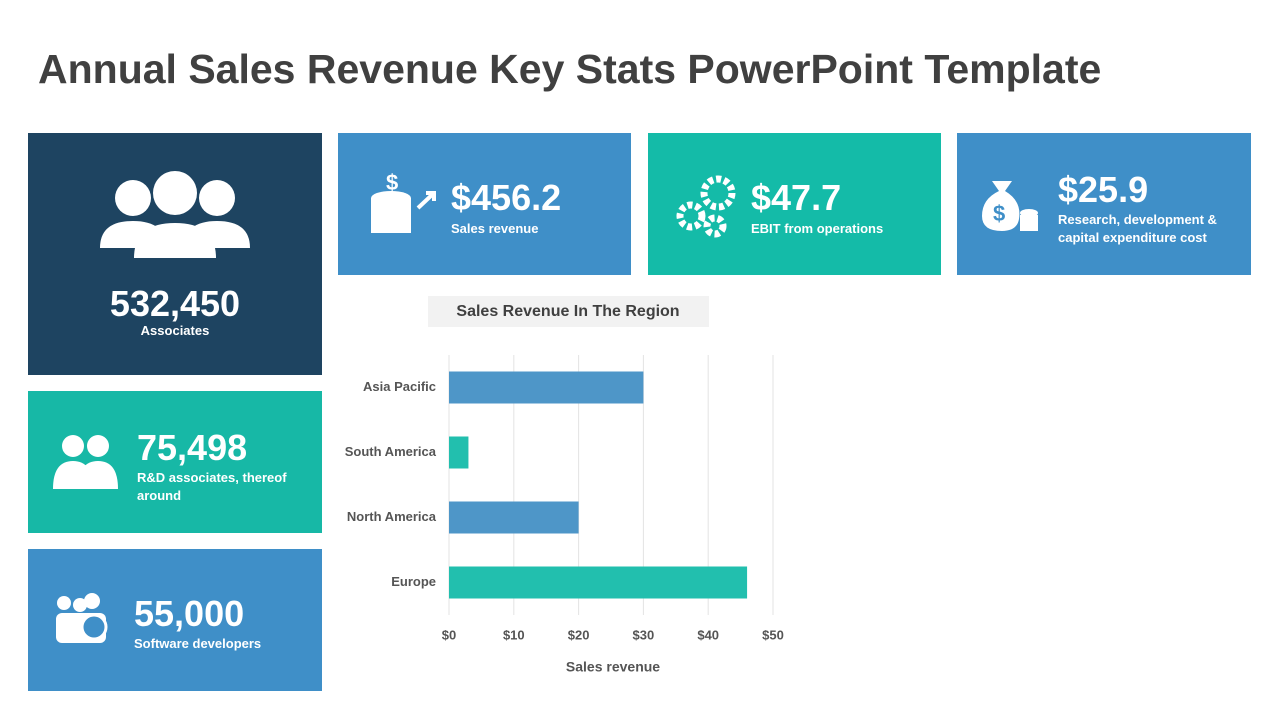 Image resolution: width=1280 pixels, height=720 pixels. I want to click on card: $ $456.2 Sales revenue, so click(484, 204).